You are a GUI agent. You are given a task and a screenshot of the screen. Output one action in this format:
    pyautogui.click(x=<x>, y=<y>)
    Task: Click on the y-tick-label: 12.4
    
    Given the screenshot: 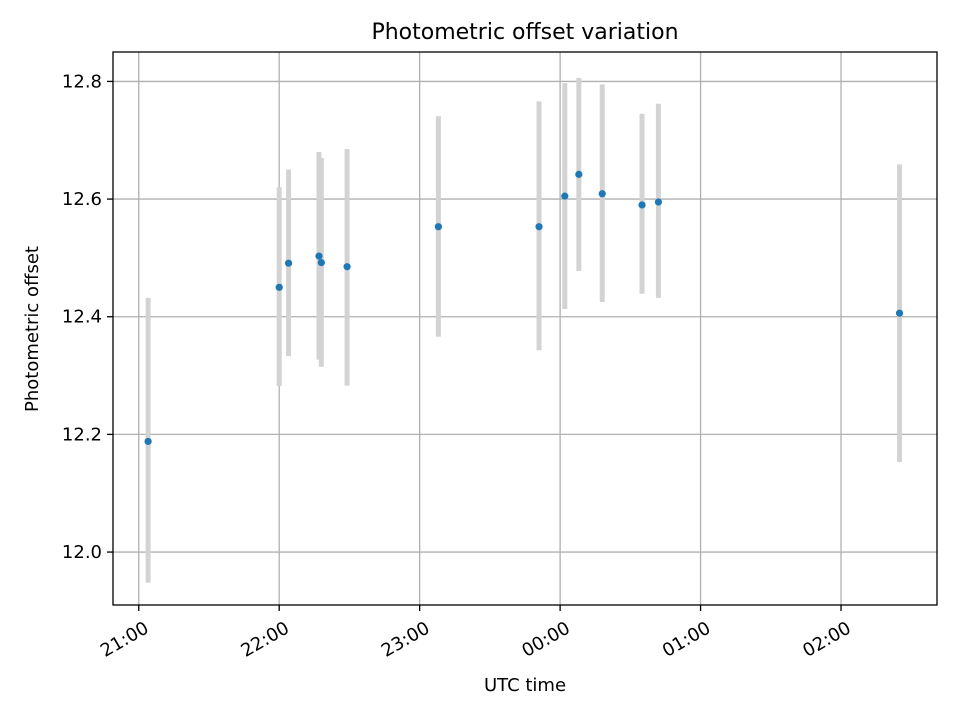 What is the action you would take?
    pyautogui.click(x=82, y=317)
    